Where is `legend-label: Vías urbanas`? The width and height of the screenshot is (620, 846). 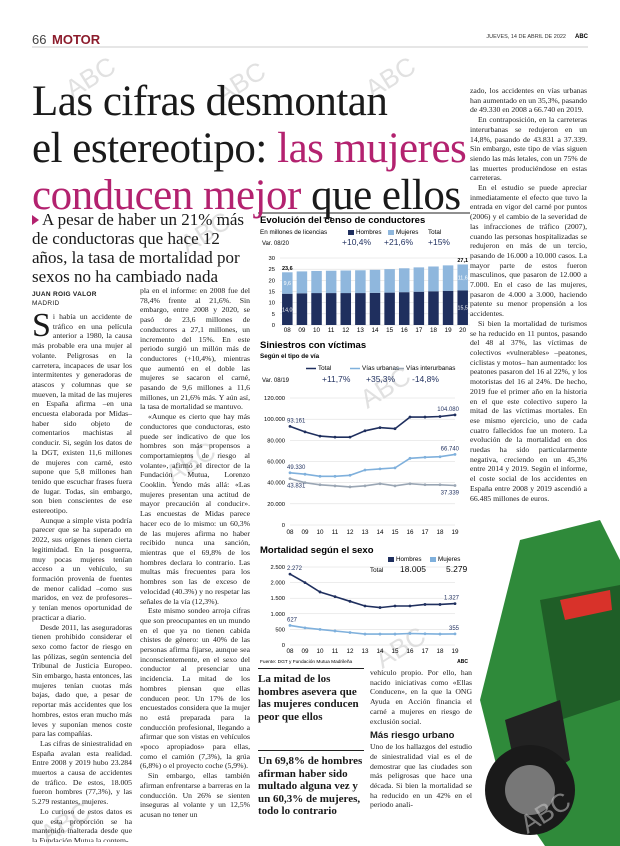 legend-label: Vías urbanas is located at coordinates (380, 368).